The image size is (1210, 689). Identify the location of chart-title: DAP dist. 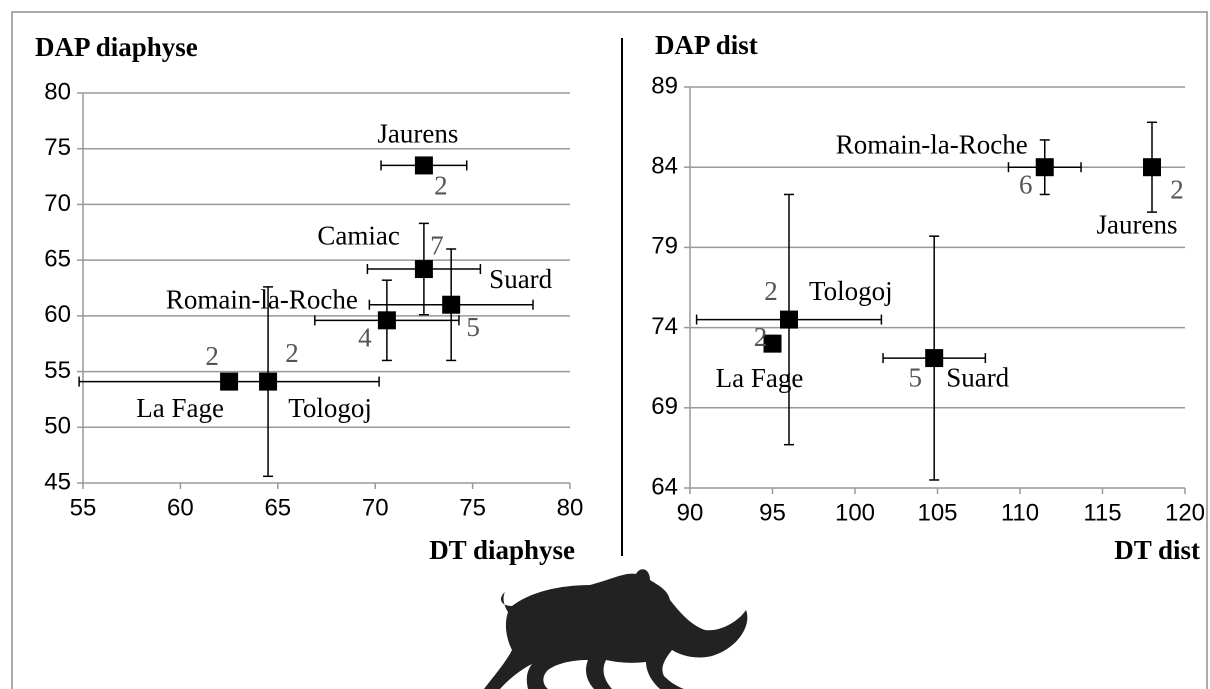
(706, 45).